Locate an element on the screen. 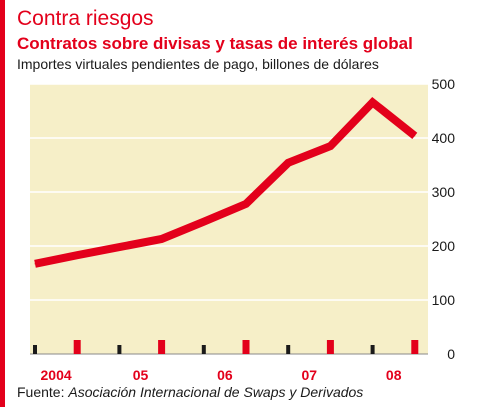 This screenshot has height=407, width=500. x-tick-label: 05 is located at coordinates (141, 375).